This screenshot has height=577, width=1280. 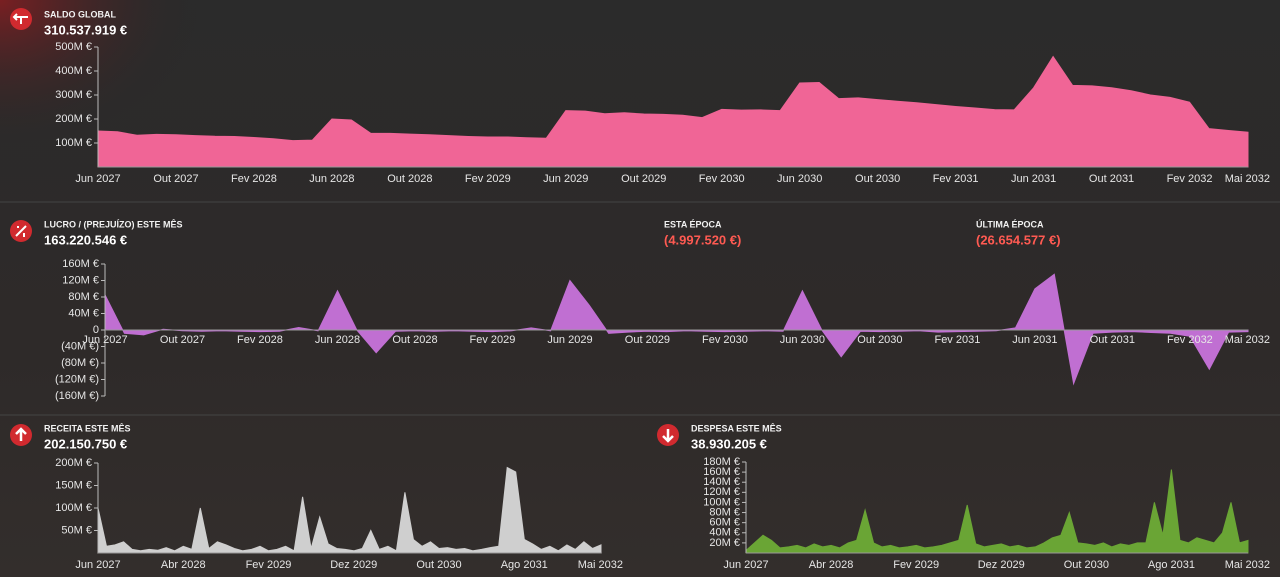 I want to click on y-tick-label: 20M €, so click(x=724, y=543).